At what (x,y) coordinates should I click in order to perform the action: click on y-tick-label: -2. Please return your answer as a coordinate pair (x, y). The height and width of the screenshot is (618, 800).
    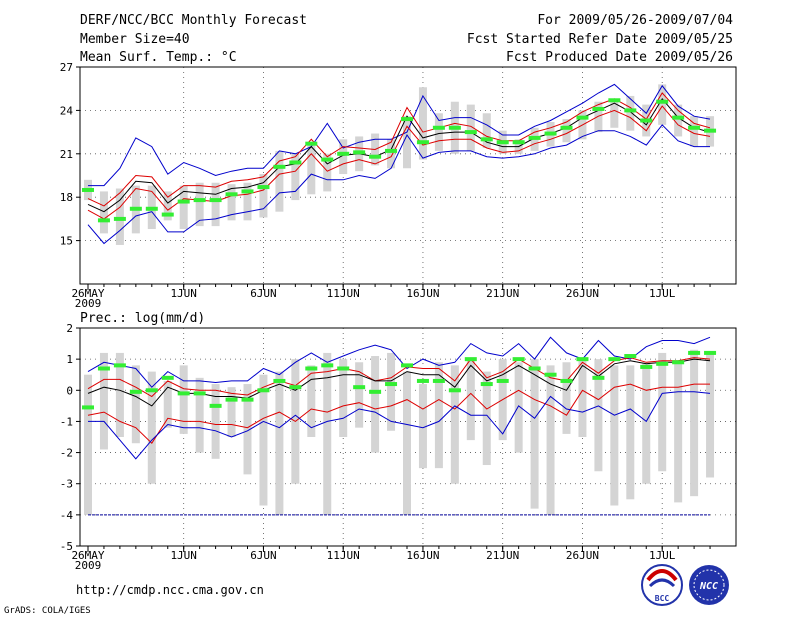
    Looking at the image, I should click on (66, 453).